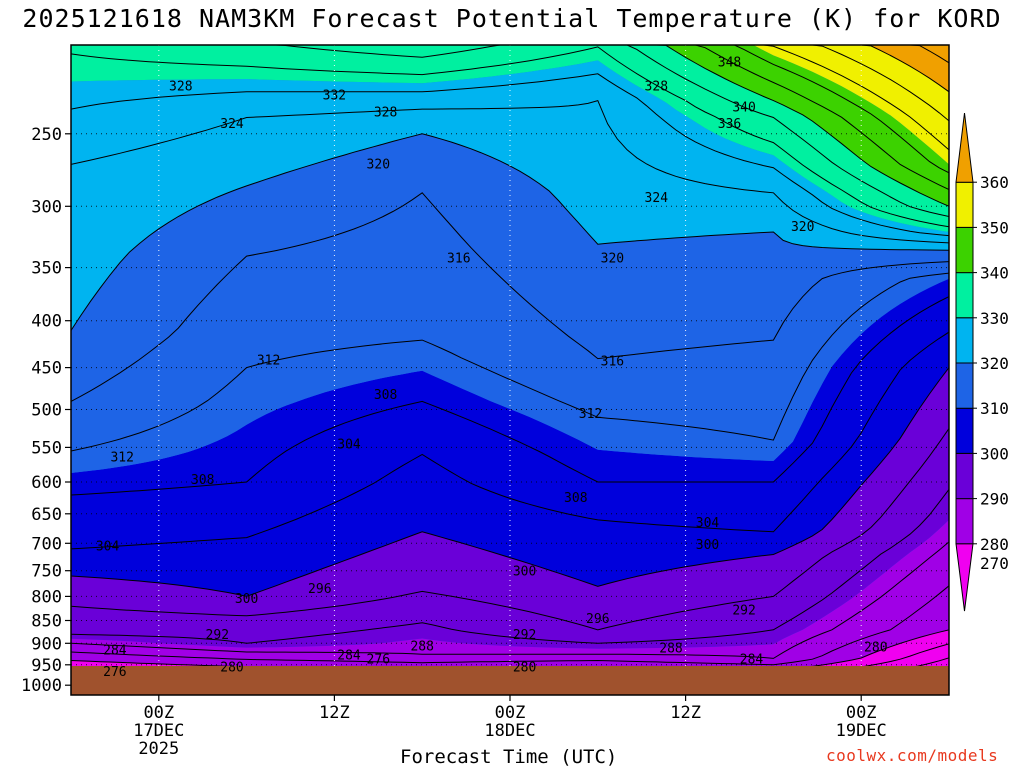 The height and width of the screenshot is (768, 1024). What do you see at coordinates (994, 544) in the screenshot?
I see `colorbar-label-280: 280` at bounding box center [994, 544].